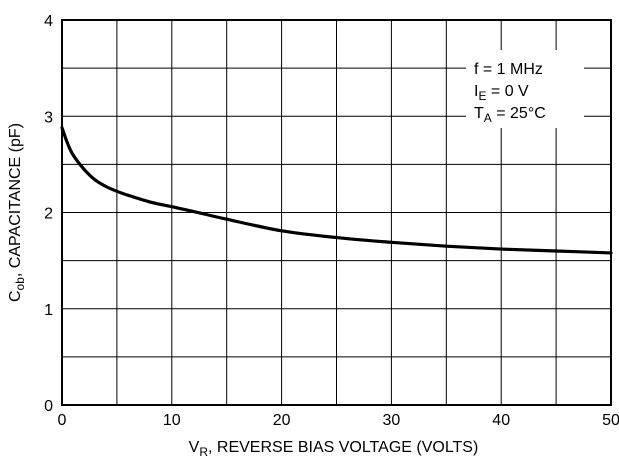  I want to click on y-tick-label: 4, so click(48, 21).